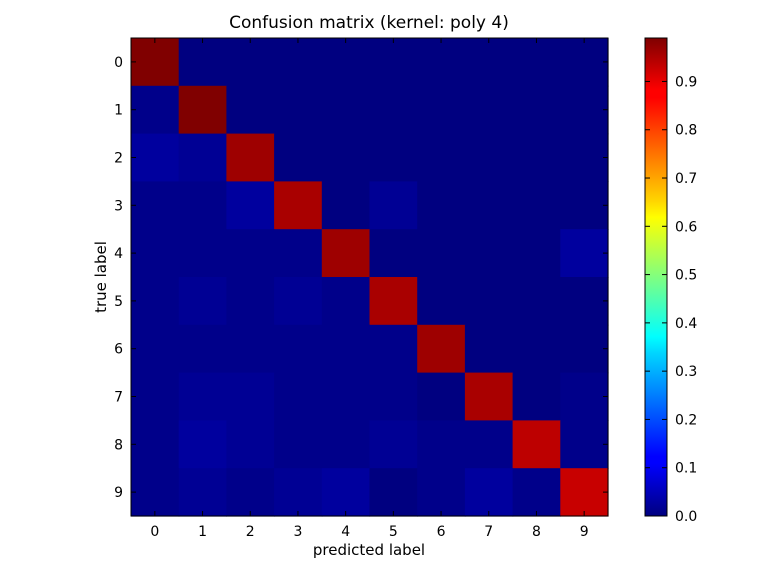 The width and height of the screenshot is (768, 576). Describe the element at coordinates (686, 469) in the screenshot. I see `colorbar-tick-label: 0.1` at that location.